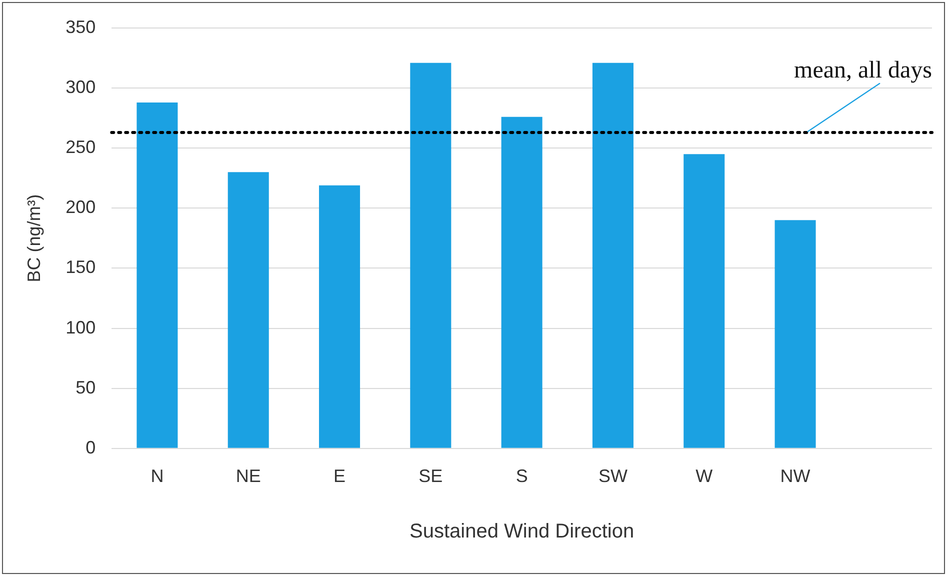  What do you see at coordinates (81, 26) in the screenshot?
I see `y-tick-label: 350` at bounding box center [81, 26].